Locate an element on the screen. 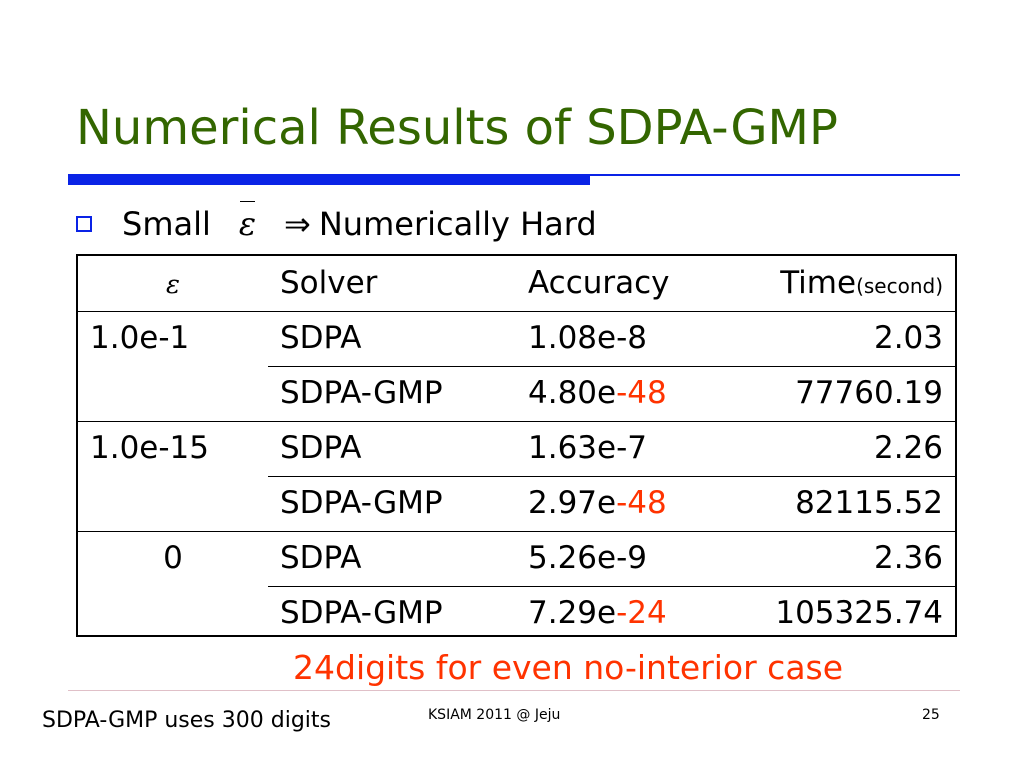  highlight-note: 24digits for even no-interior case is located at coordinates (568, 667).